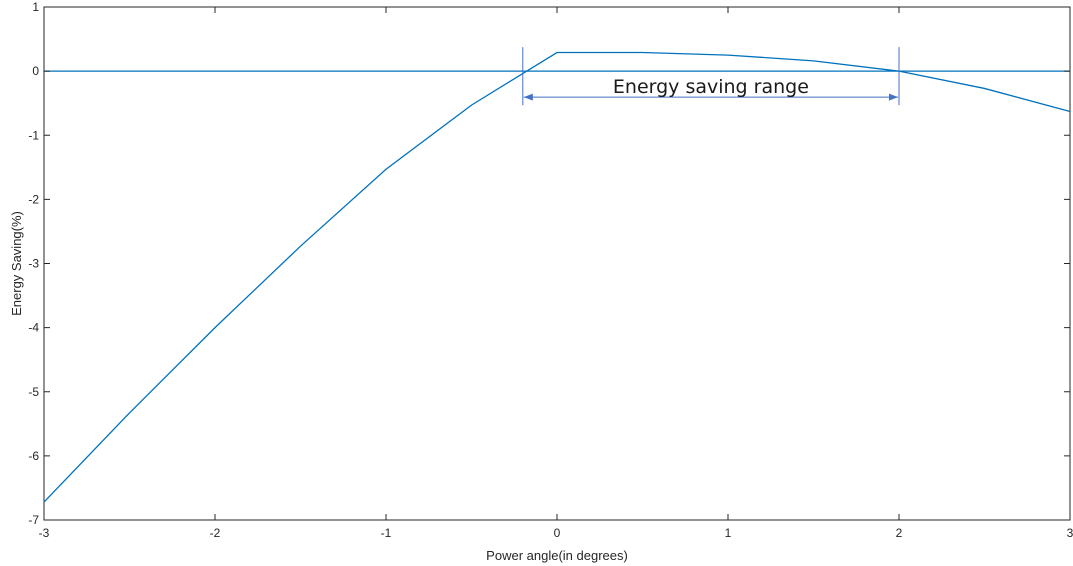 The image size is (1073, 566). What do you see at coordinates (557, 555) in the screenshot?
I see `x-axis-label: Power angle(in degrees)` at bounding box center [557, 555].